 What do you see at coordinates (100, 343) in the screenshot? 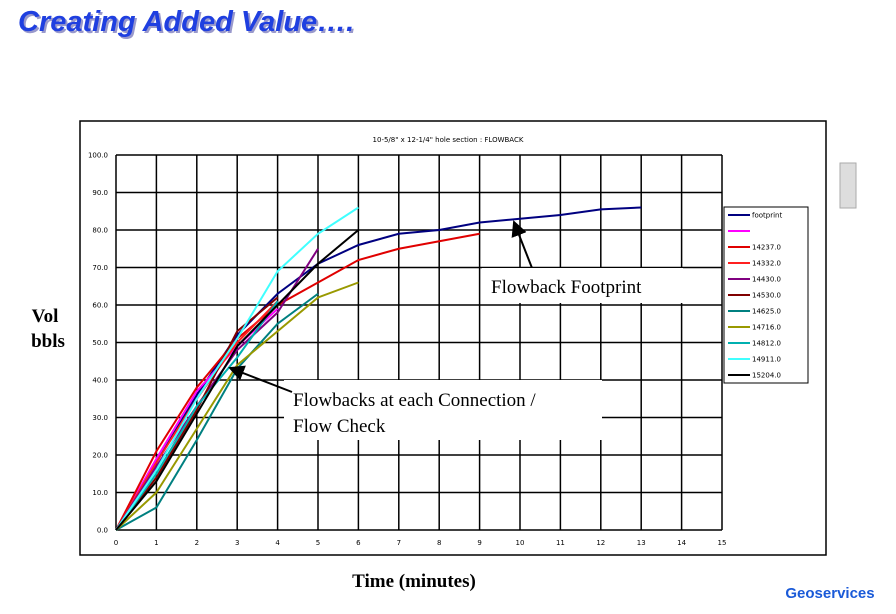
I see `y-tick-label: 50.0` at bounding box center [100, 343].